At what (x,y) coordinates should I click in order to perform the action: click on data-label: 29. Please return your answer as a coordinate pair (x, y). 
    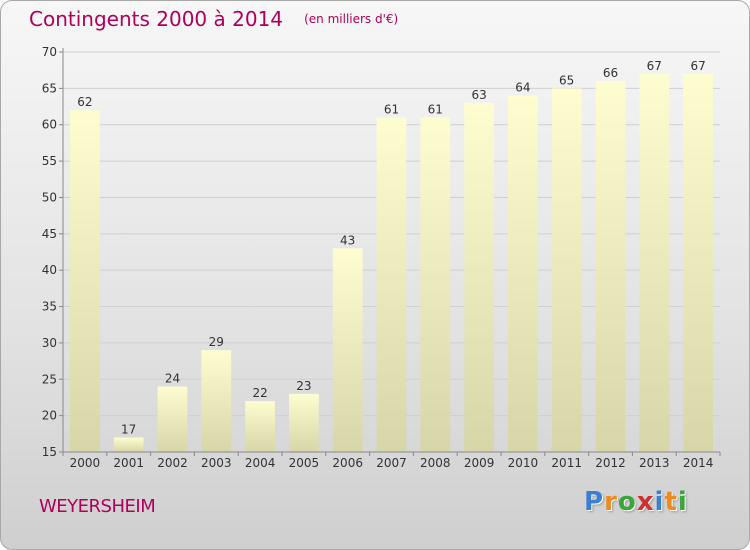
    Looking at the image, I should click on (216, 342).